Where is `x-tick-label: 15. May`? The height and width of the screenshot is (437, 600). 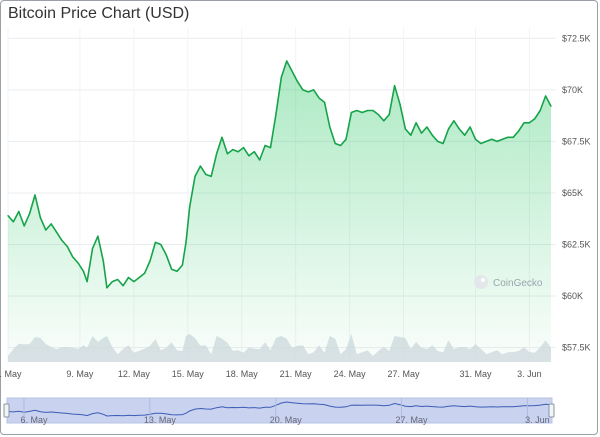 x-tick-label: 15. May is located at coordinates (188, 374).